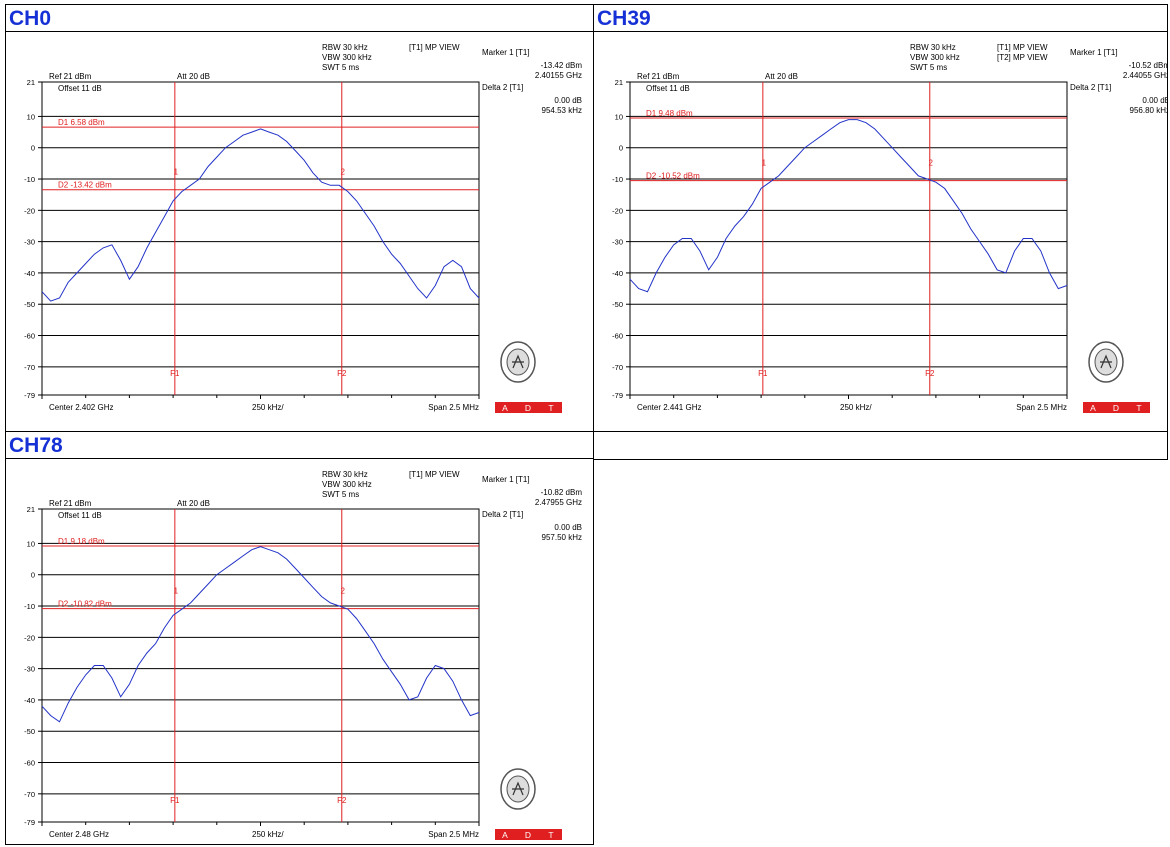 Image resolution: width=1170 pixels, height=847 pixels. Describe the element at coordinates (550, 835) in the screenshot. I see `adt-badge-letter: T` at that location.